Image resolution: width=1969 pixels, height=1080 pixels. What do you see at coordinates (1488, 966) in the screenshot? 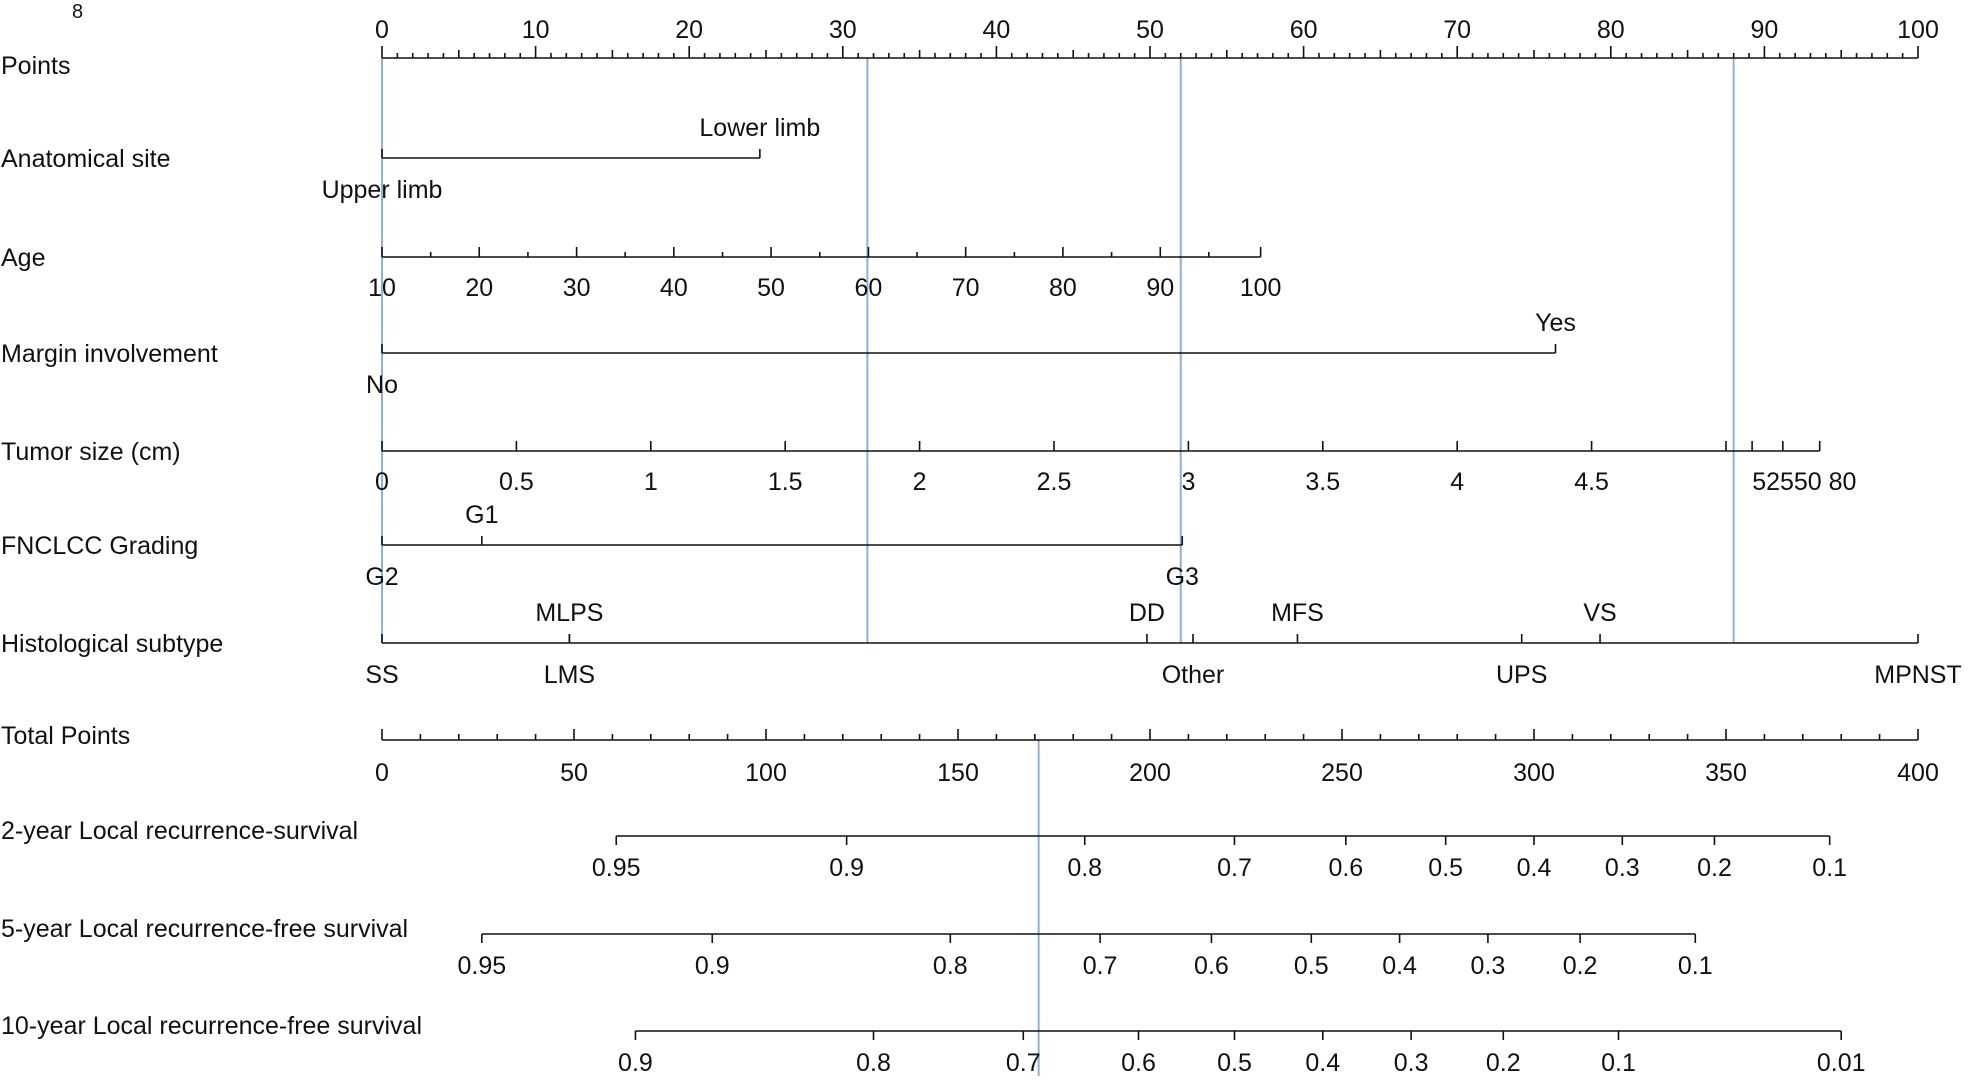
I see `lr5-tick-label: 0.3` at bounding box center [1488, 966].